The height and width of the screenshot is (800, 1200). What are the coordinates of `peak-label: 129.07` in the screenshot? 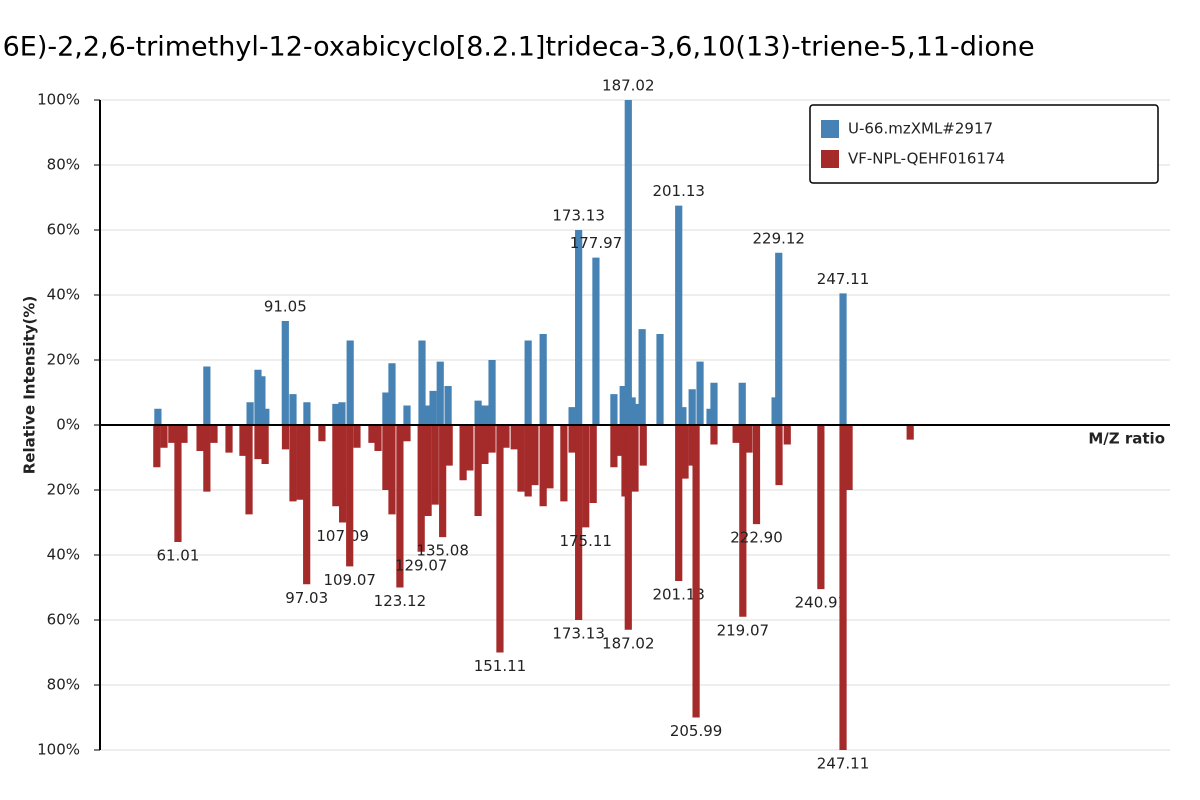 It's located at (421, 565).